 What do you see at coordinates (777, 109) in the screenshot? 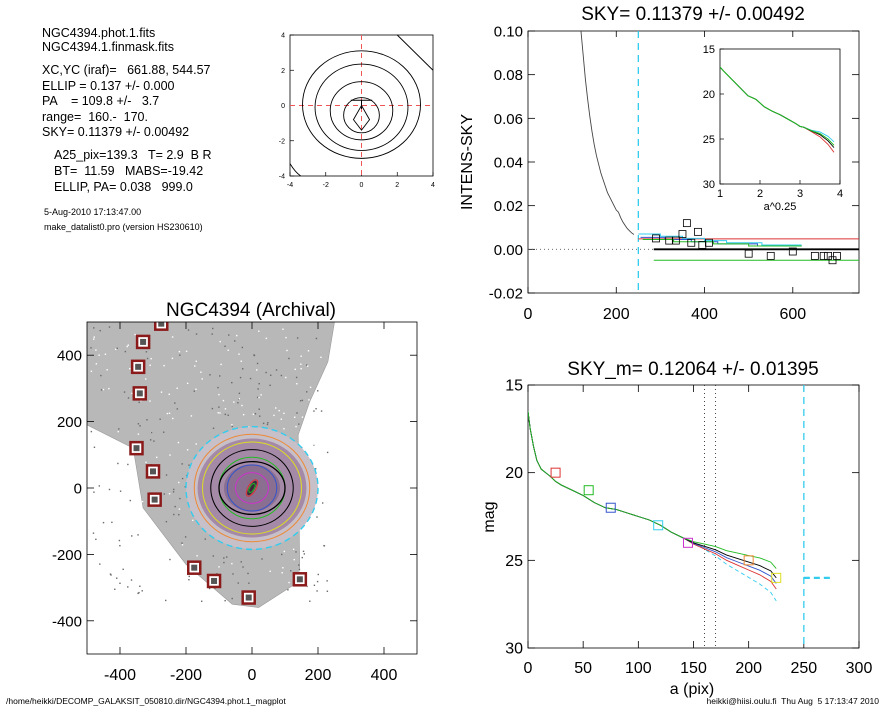
I see `sky-inset-marks` at bounding box center [777, 109].